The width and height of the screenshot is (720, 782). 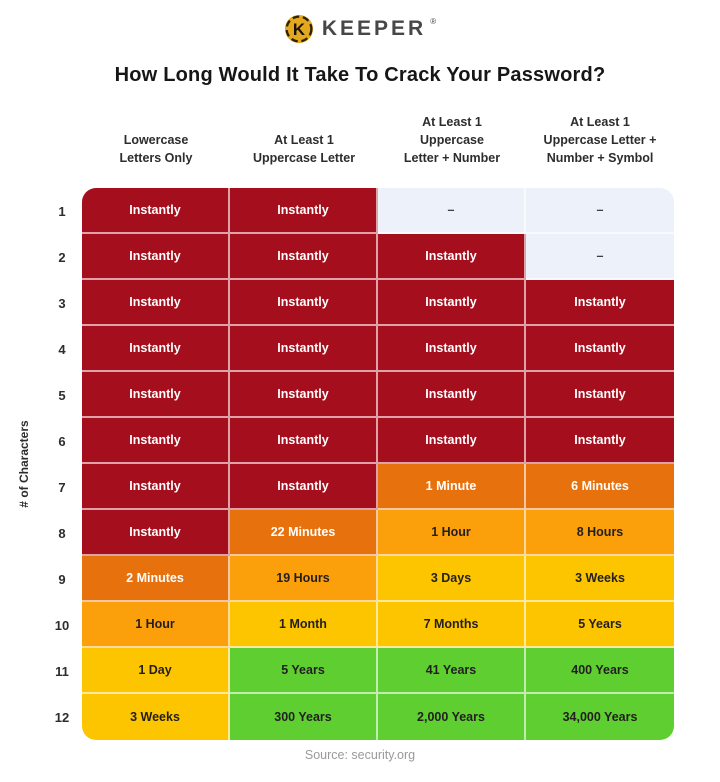 I want to click on table-cell: 22 Minutes, so click(x=304, y=533).